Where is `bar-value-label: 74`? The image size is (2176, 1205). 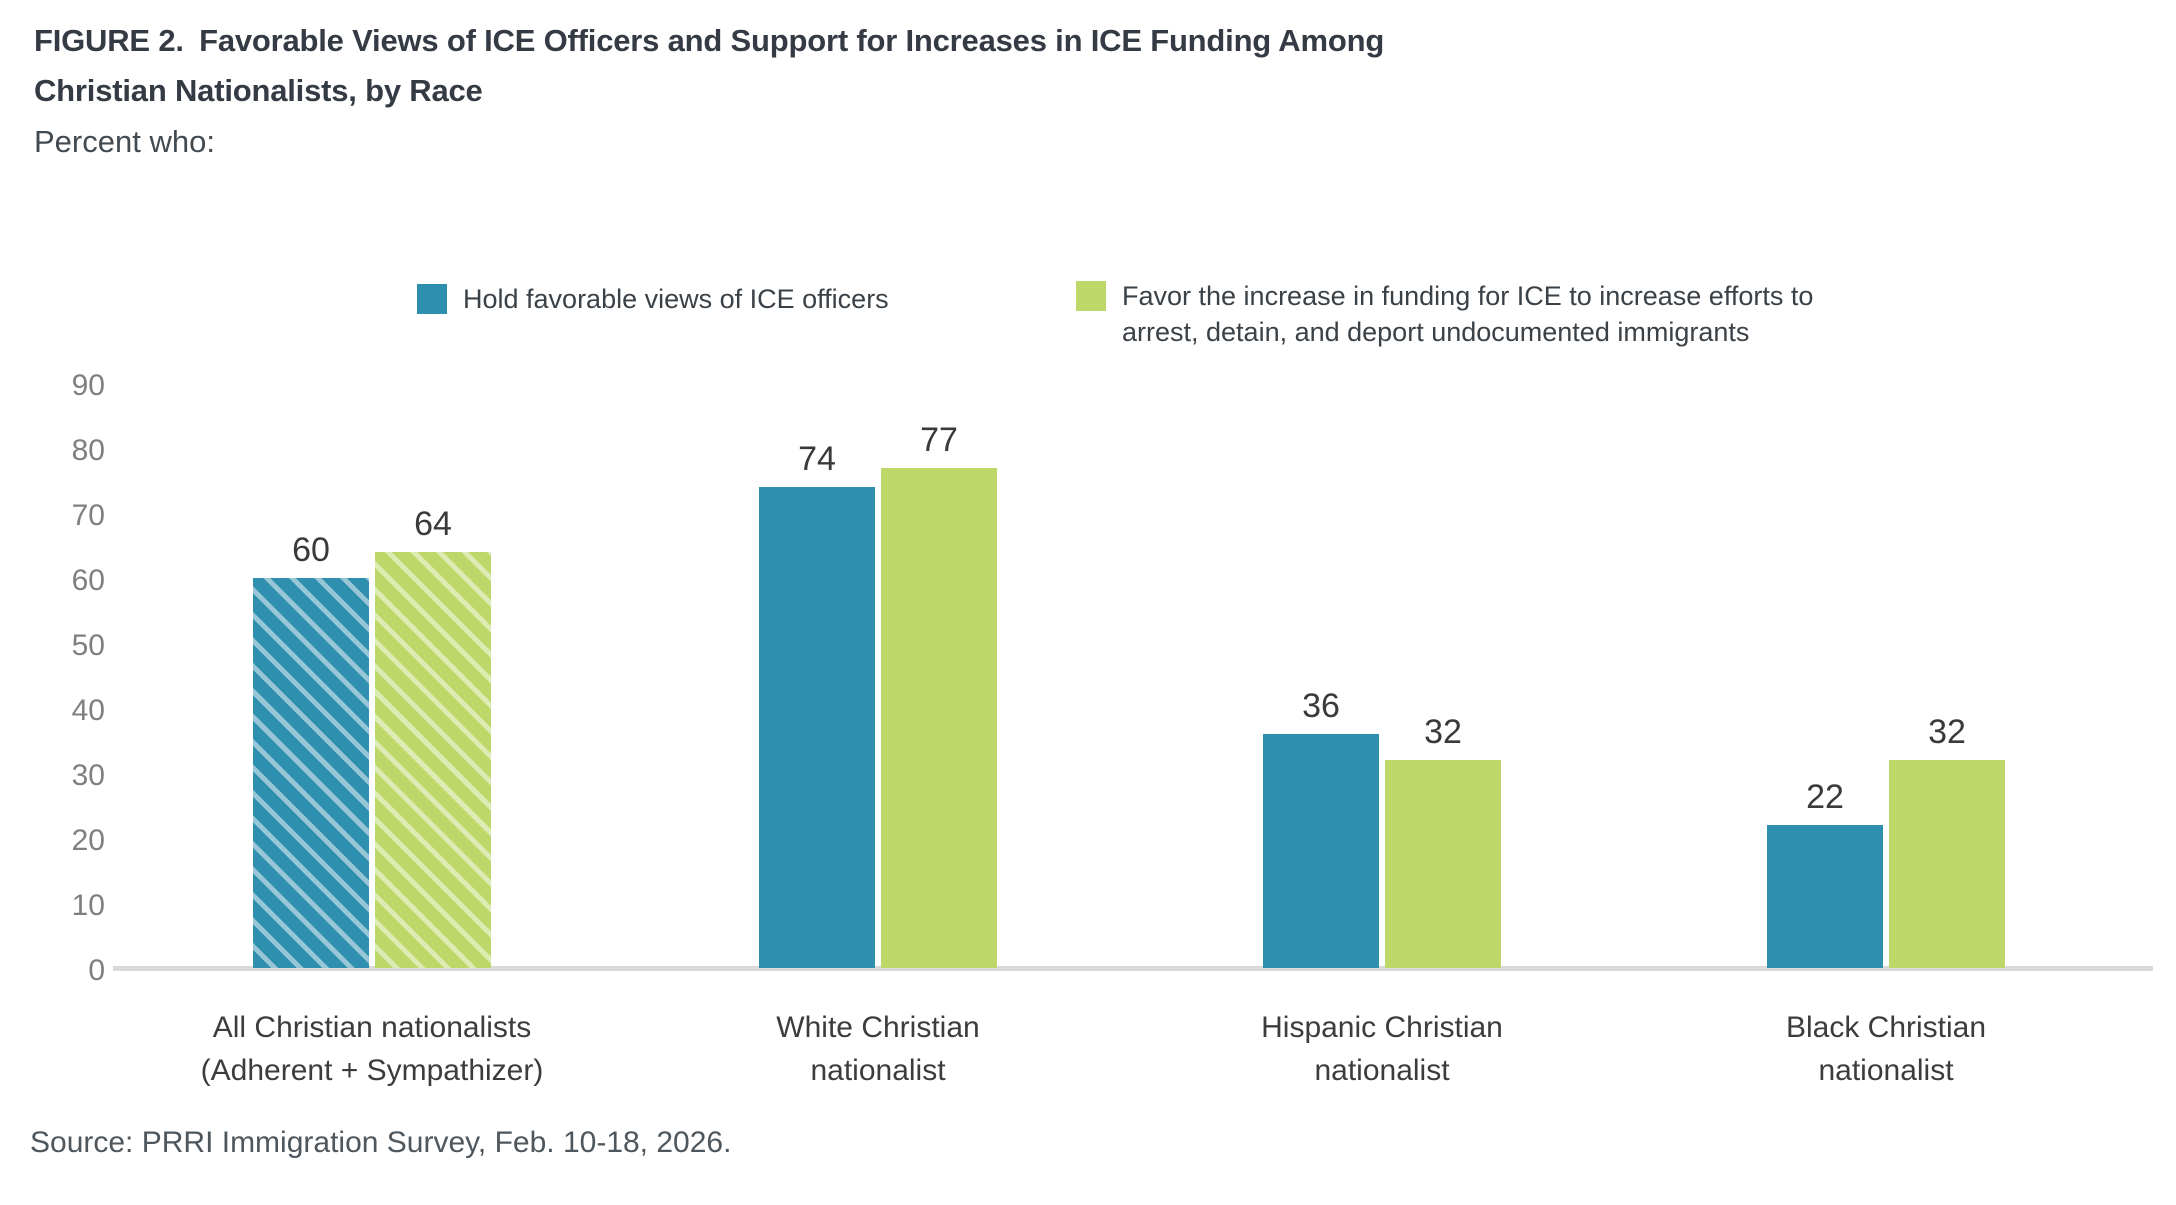 bar-value-label: 74 is located at coordinates (817, 459).